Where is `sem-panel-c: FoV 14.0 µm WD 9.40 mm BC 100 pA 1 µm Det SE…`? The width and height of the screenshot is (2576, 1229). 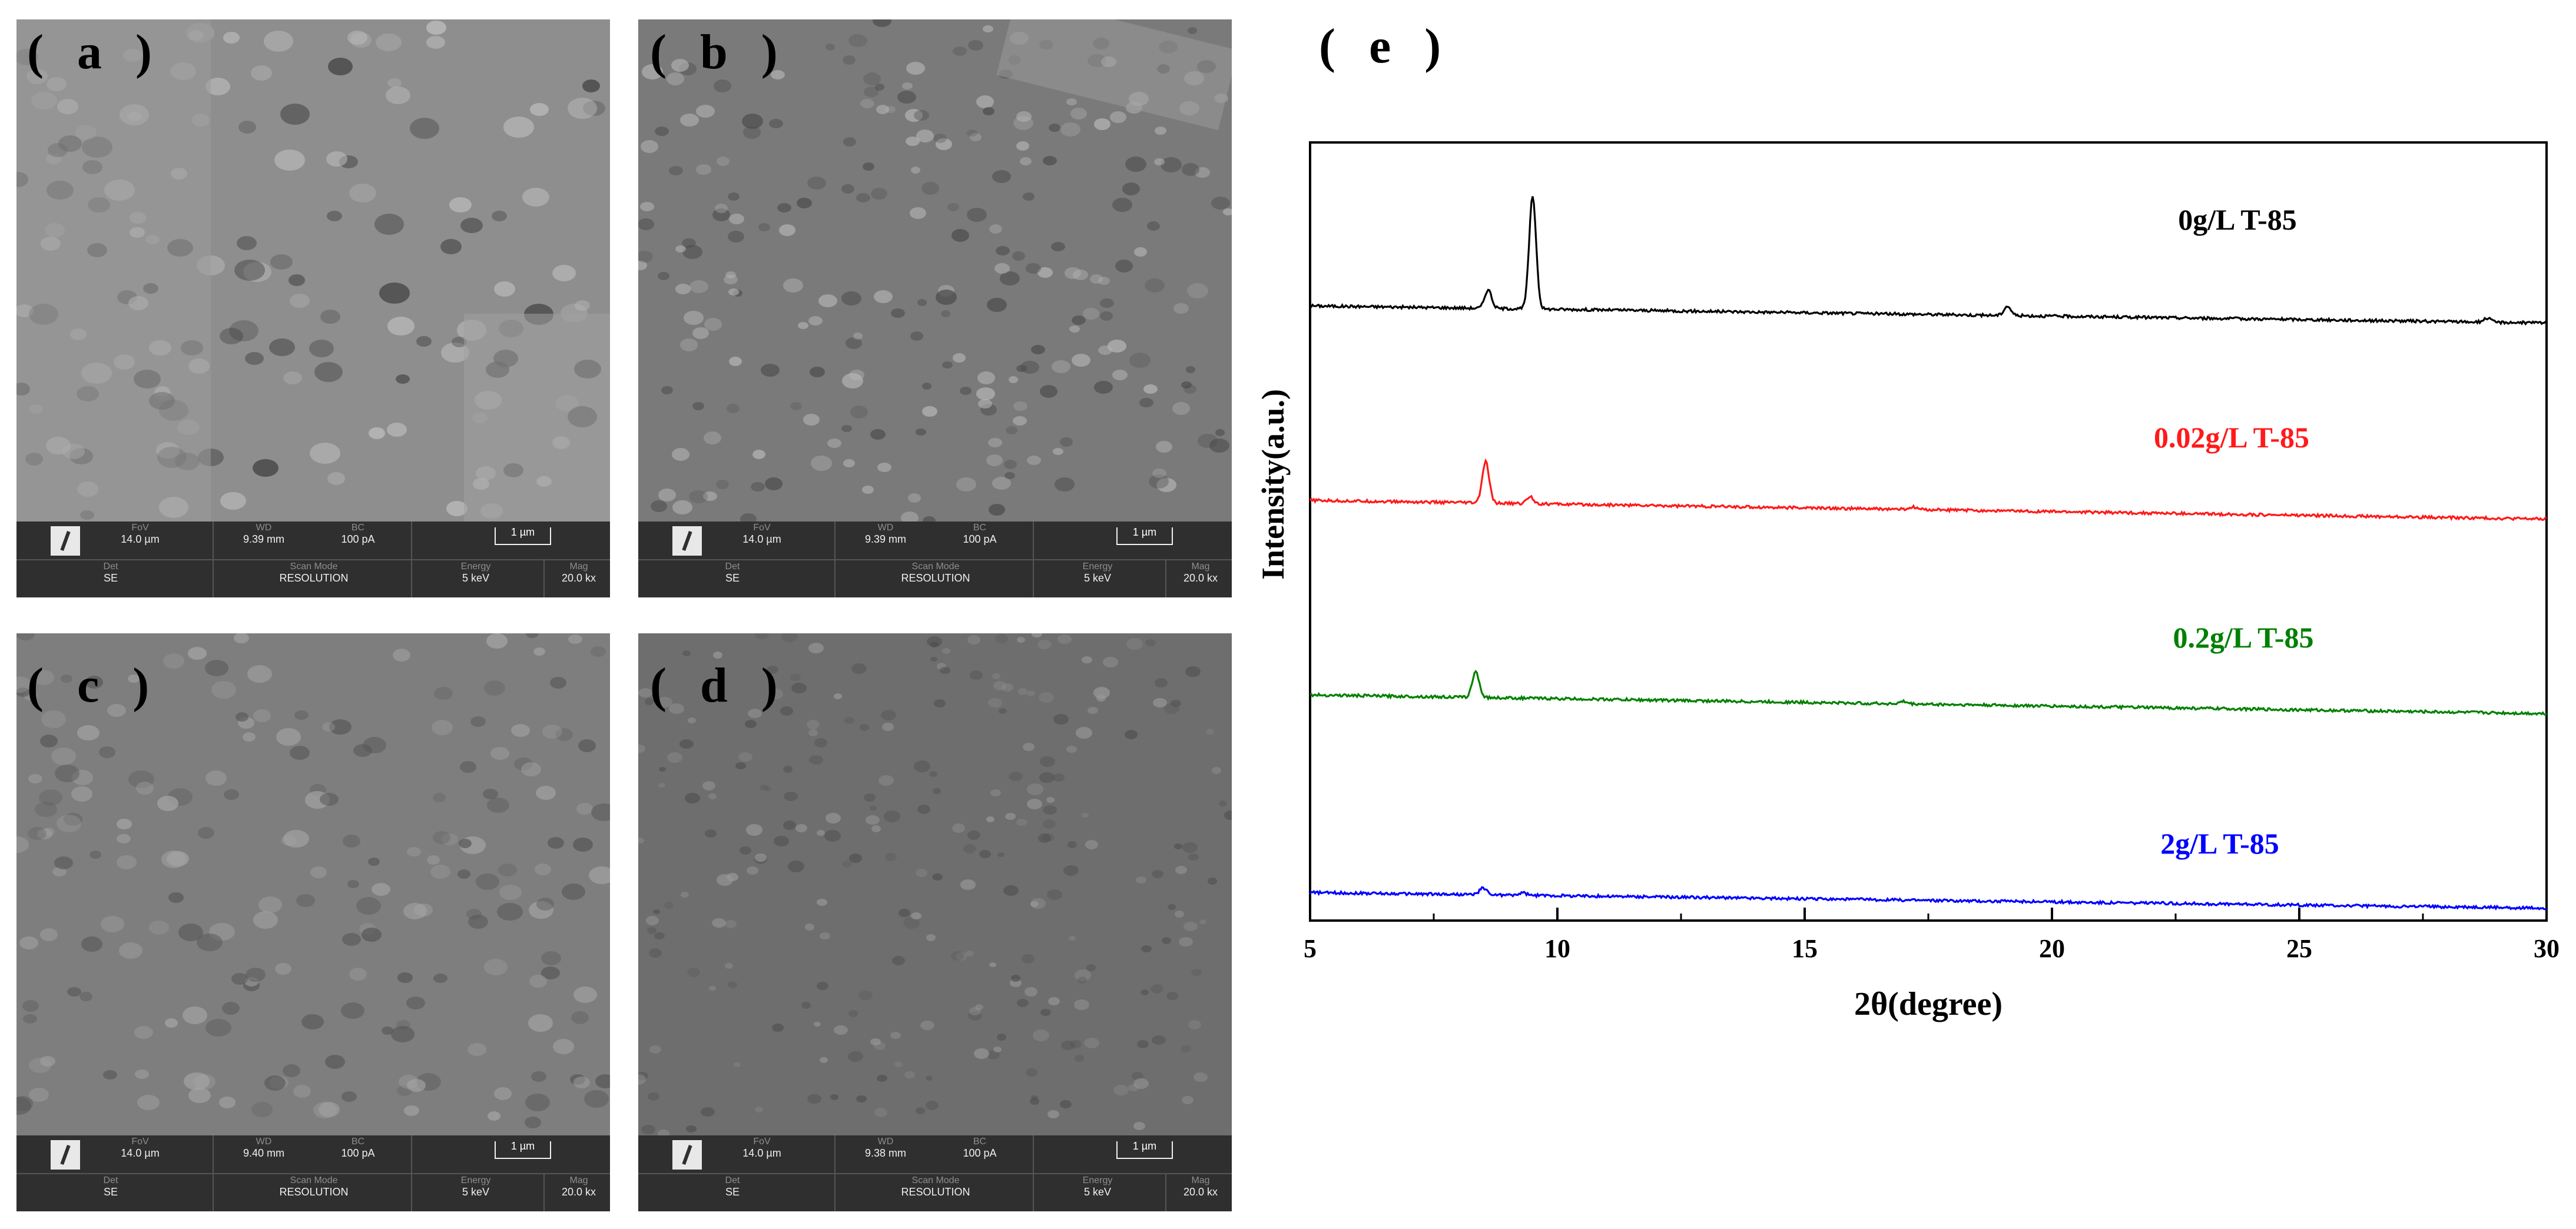
sem-panel-c: FoV 14.0 µm WD 9.40 mm BC 100 pA 1 µm Det SE… is located at coordinates (313, 922).